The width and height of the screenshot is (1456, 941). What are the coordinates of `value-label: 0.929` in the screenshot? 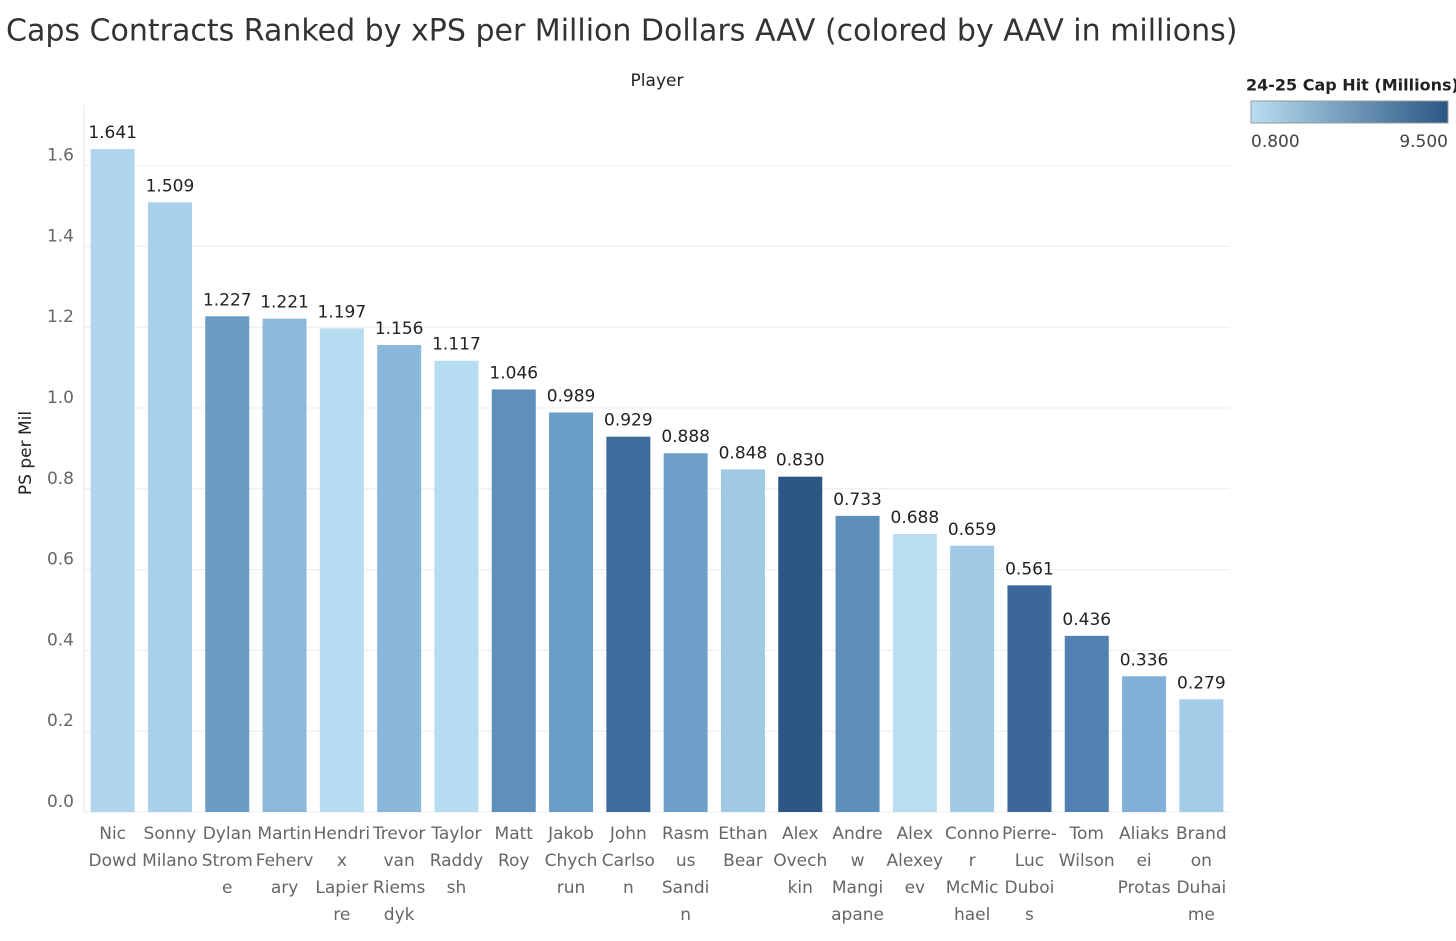 It's located at (628, 421).